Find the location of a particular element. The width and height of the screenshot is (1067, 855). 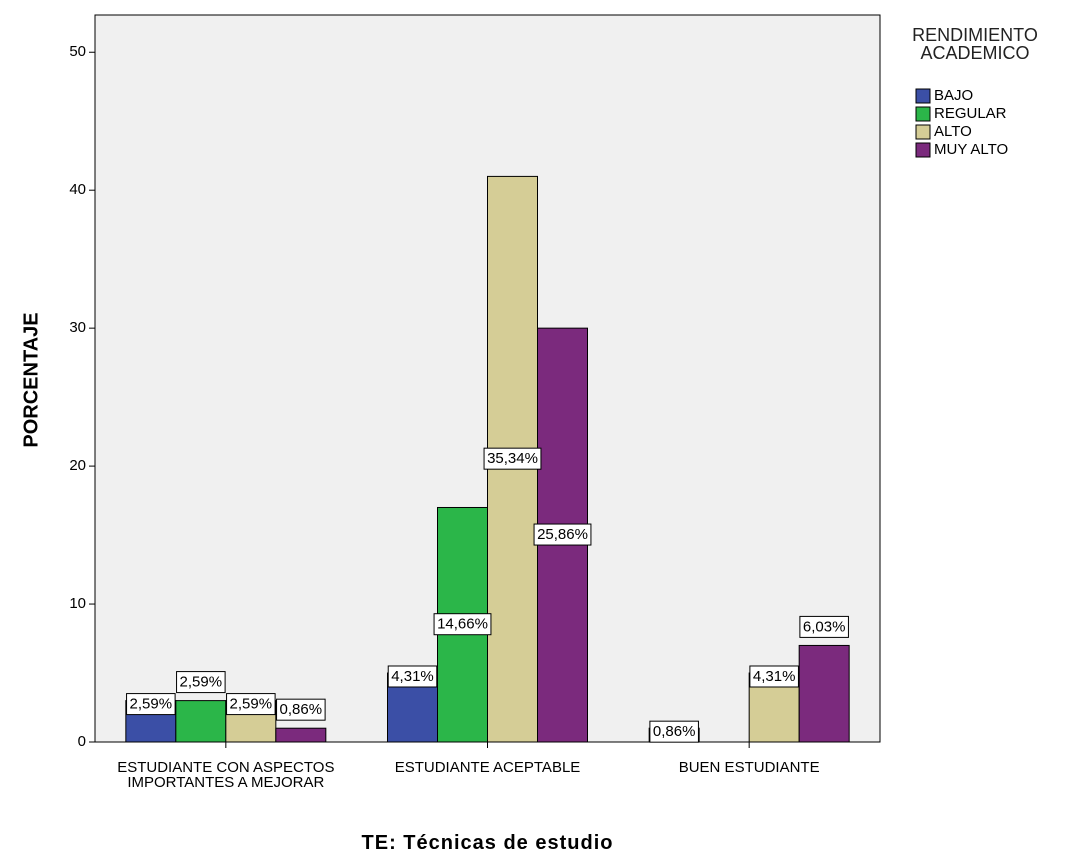

y-tick-label: 30 is located at coordinates (77, 327).